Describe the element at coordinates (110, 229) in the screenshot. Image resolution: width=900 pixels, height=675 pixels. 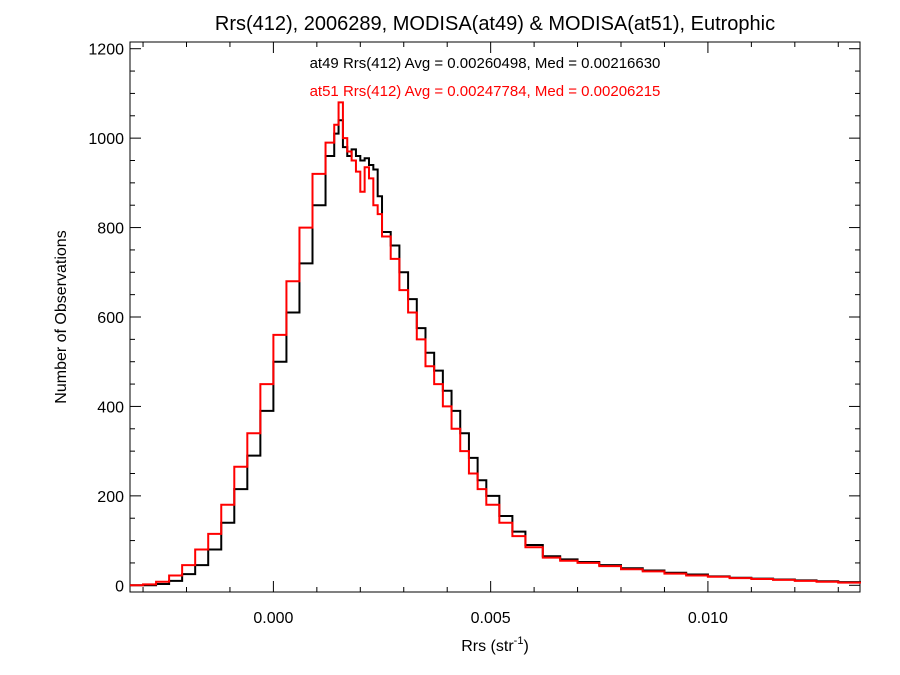
I see `y-tick-label: 800` at that location.